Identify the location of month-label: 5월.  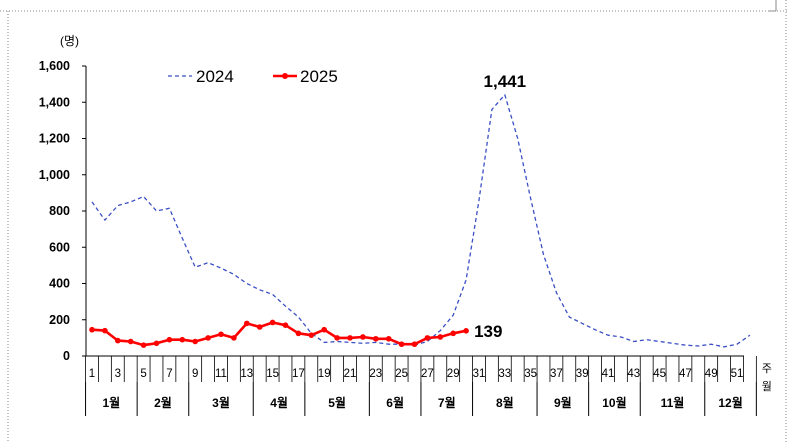
(337, 402).